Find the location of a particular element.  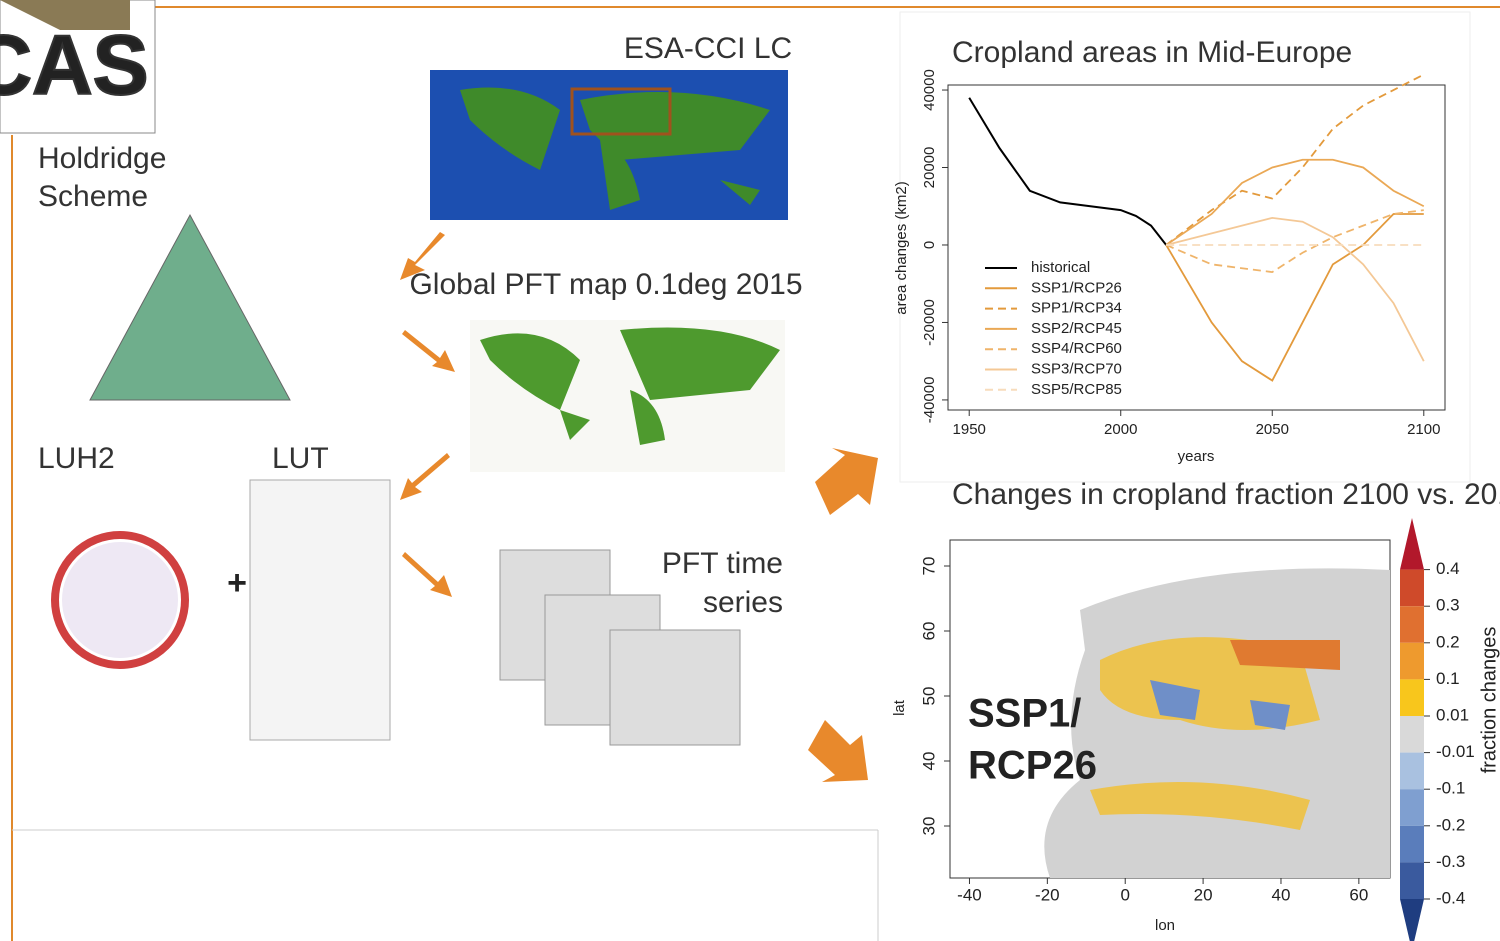

colorbar-tick-label: 0.3 is located at coordinates (1448, 605).